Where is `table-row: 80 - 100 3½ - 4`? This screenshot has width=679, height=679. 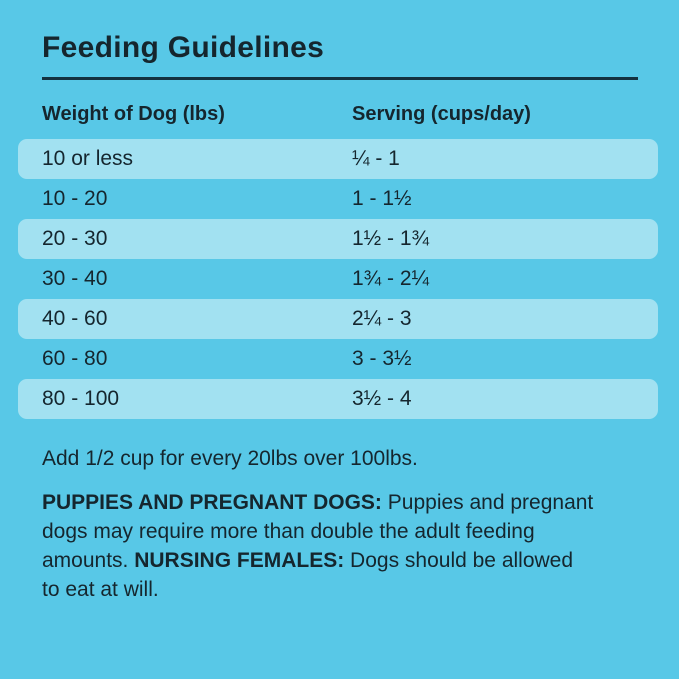 table-row: 80 - 100 3½ - 4 is located at coordinates (338, 399).